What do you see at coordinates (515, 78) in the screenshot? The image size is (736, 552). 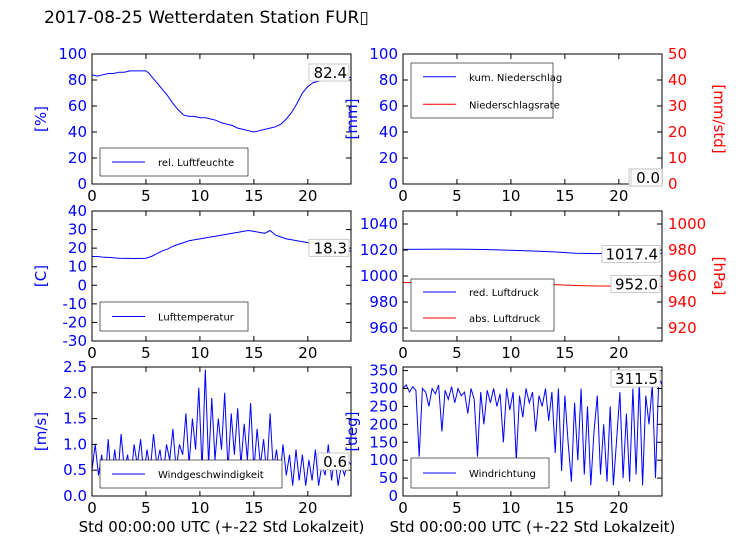 I see `legend-label: kum. Niederschlag` at bounding box center [515, 78].